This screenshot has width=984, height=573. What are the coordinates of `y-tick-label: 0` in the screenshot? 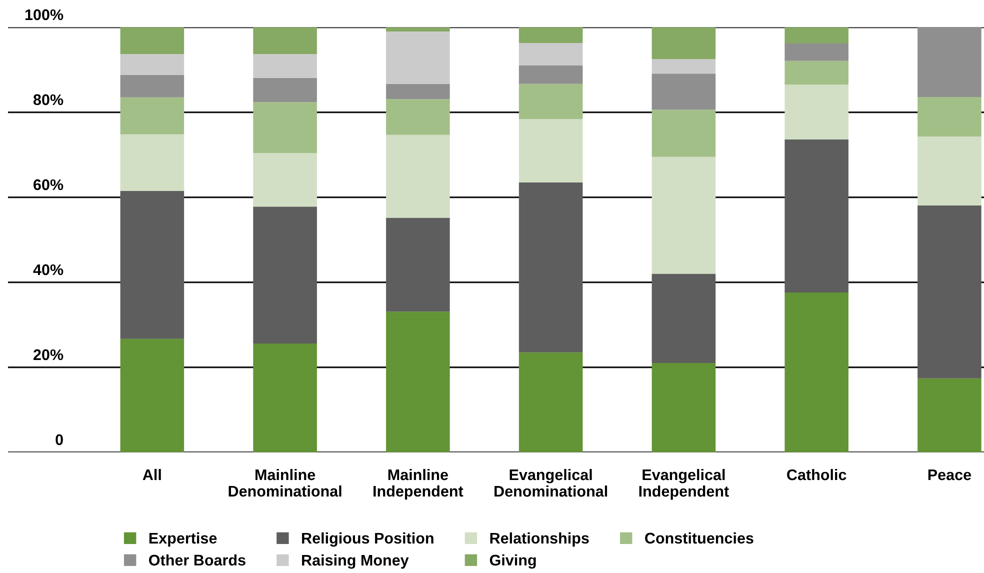 It's located at (59, 440).